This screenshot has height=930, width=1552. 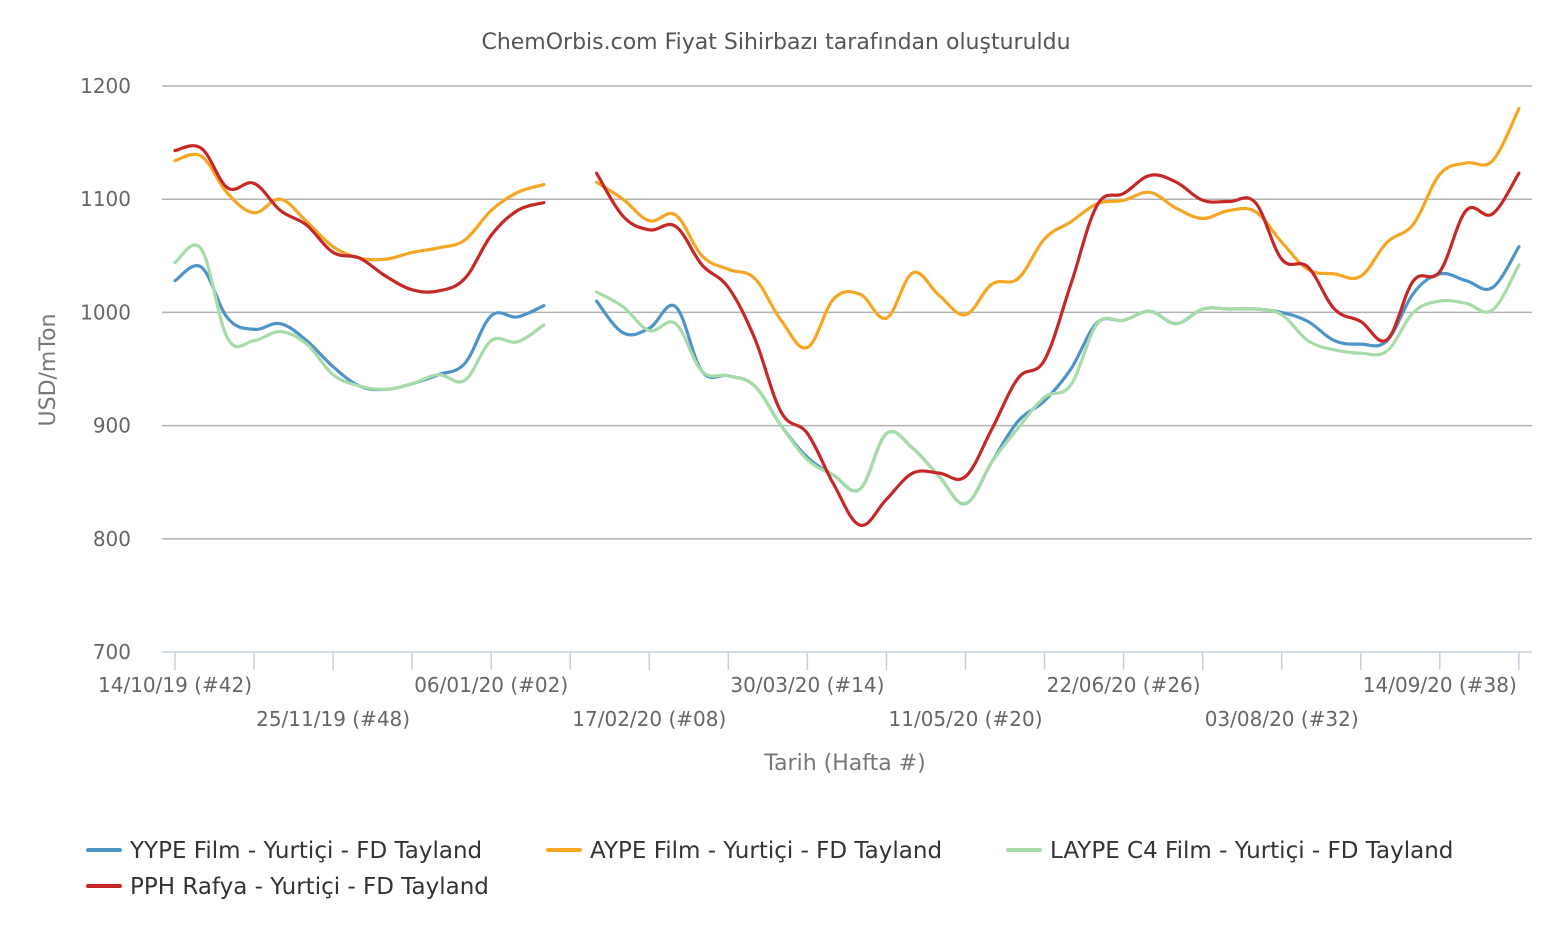 I want to click on x-axis-label: Tarih (Hafta #), so click(x=844, y=763).